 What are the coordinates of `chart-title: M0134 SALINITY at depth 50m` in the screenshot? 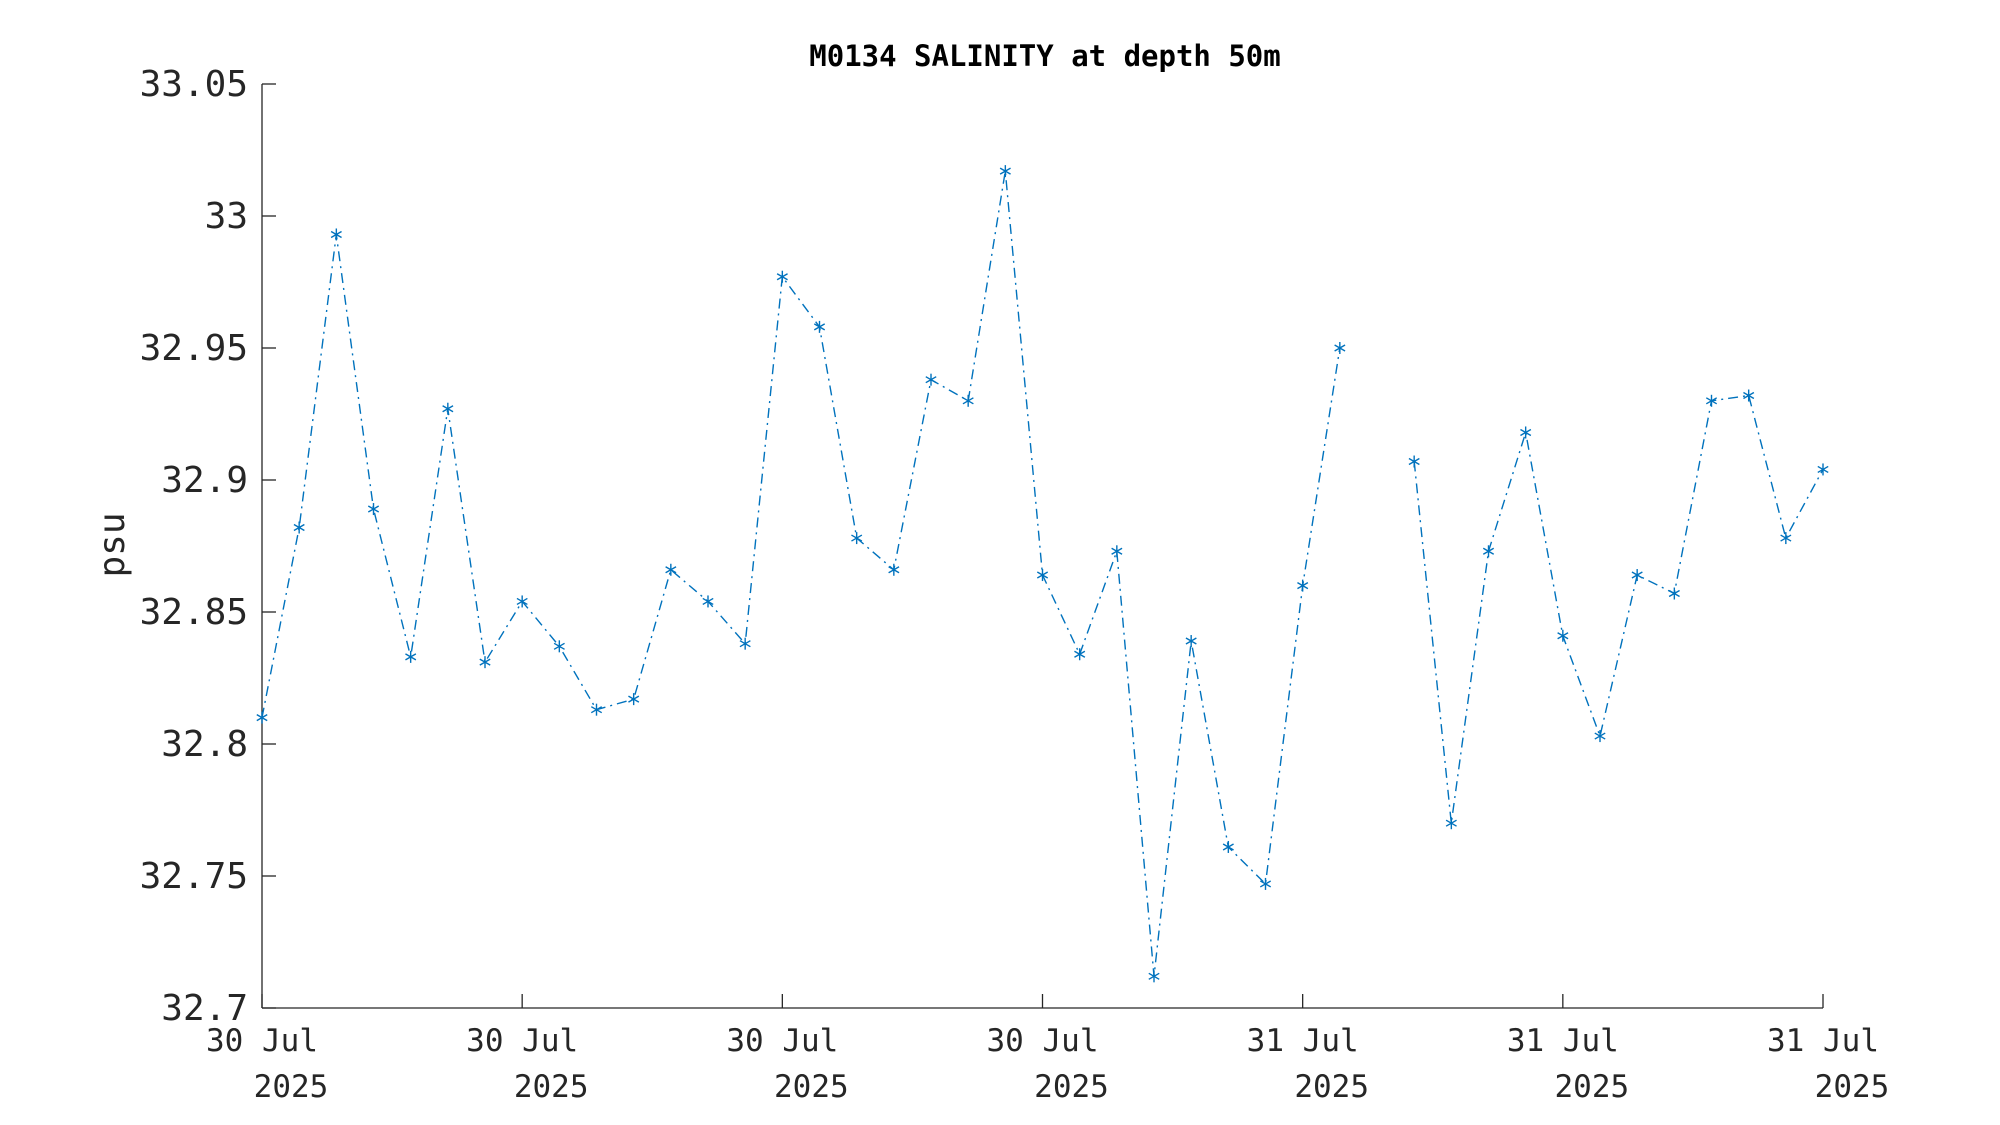 It's located at (1044, 56).